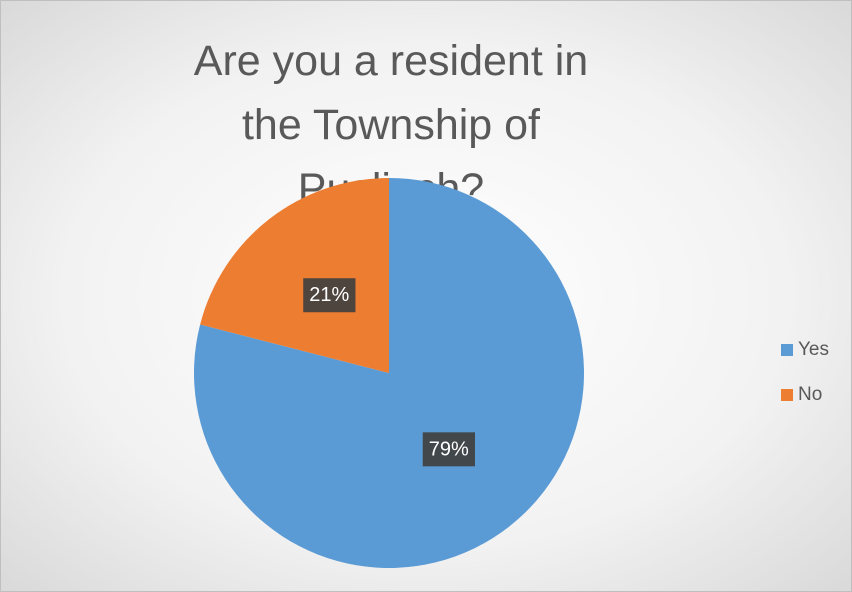  I want to click on data-label: 79%, so click(448, 449).